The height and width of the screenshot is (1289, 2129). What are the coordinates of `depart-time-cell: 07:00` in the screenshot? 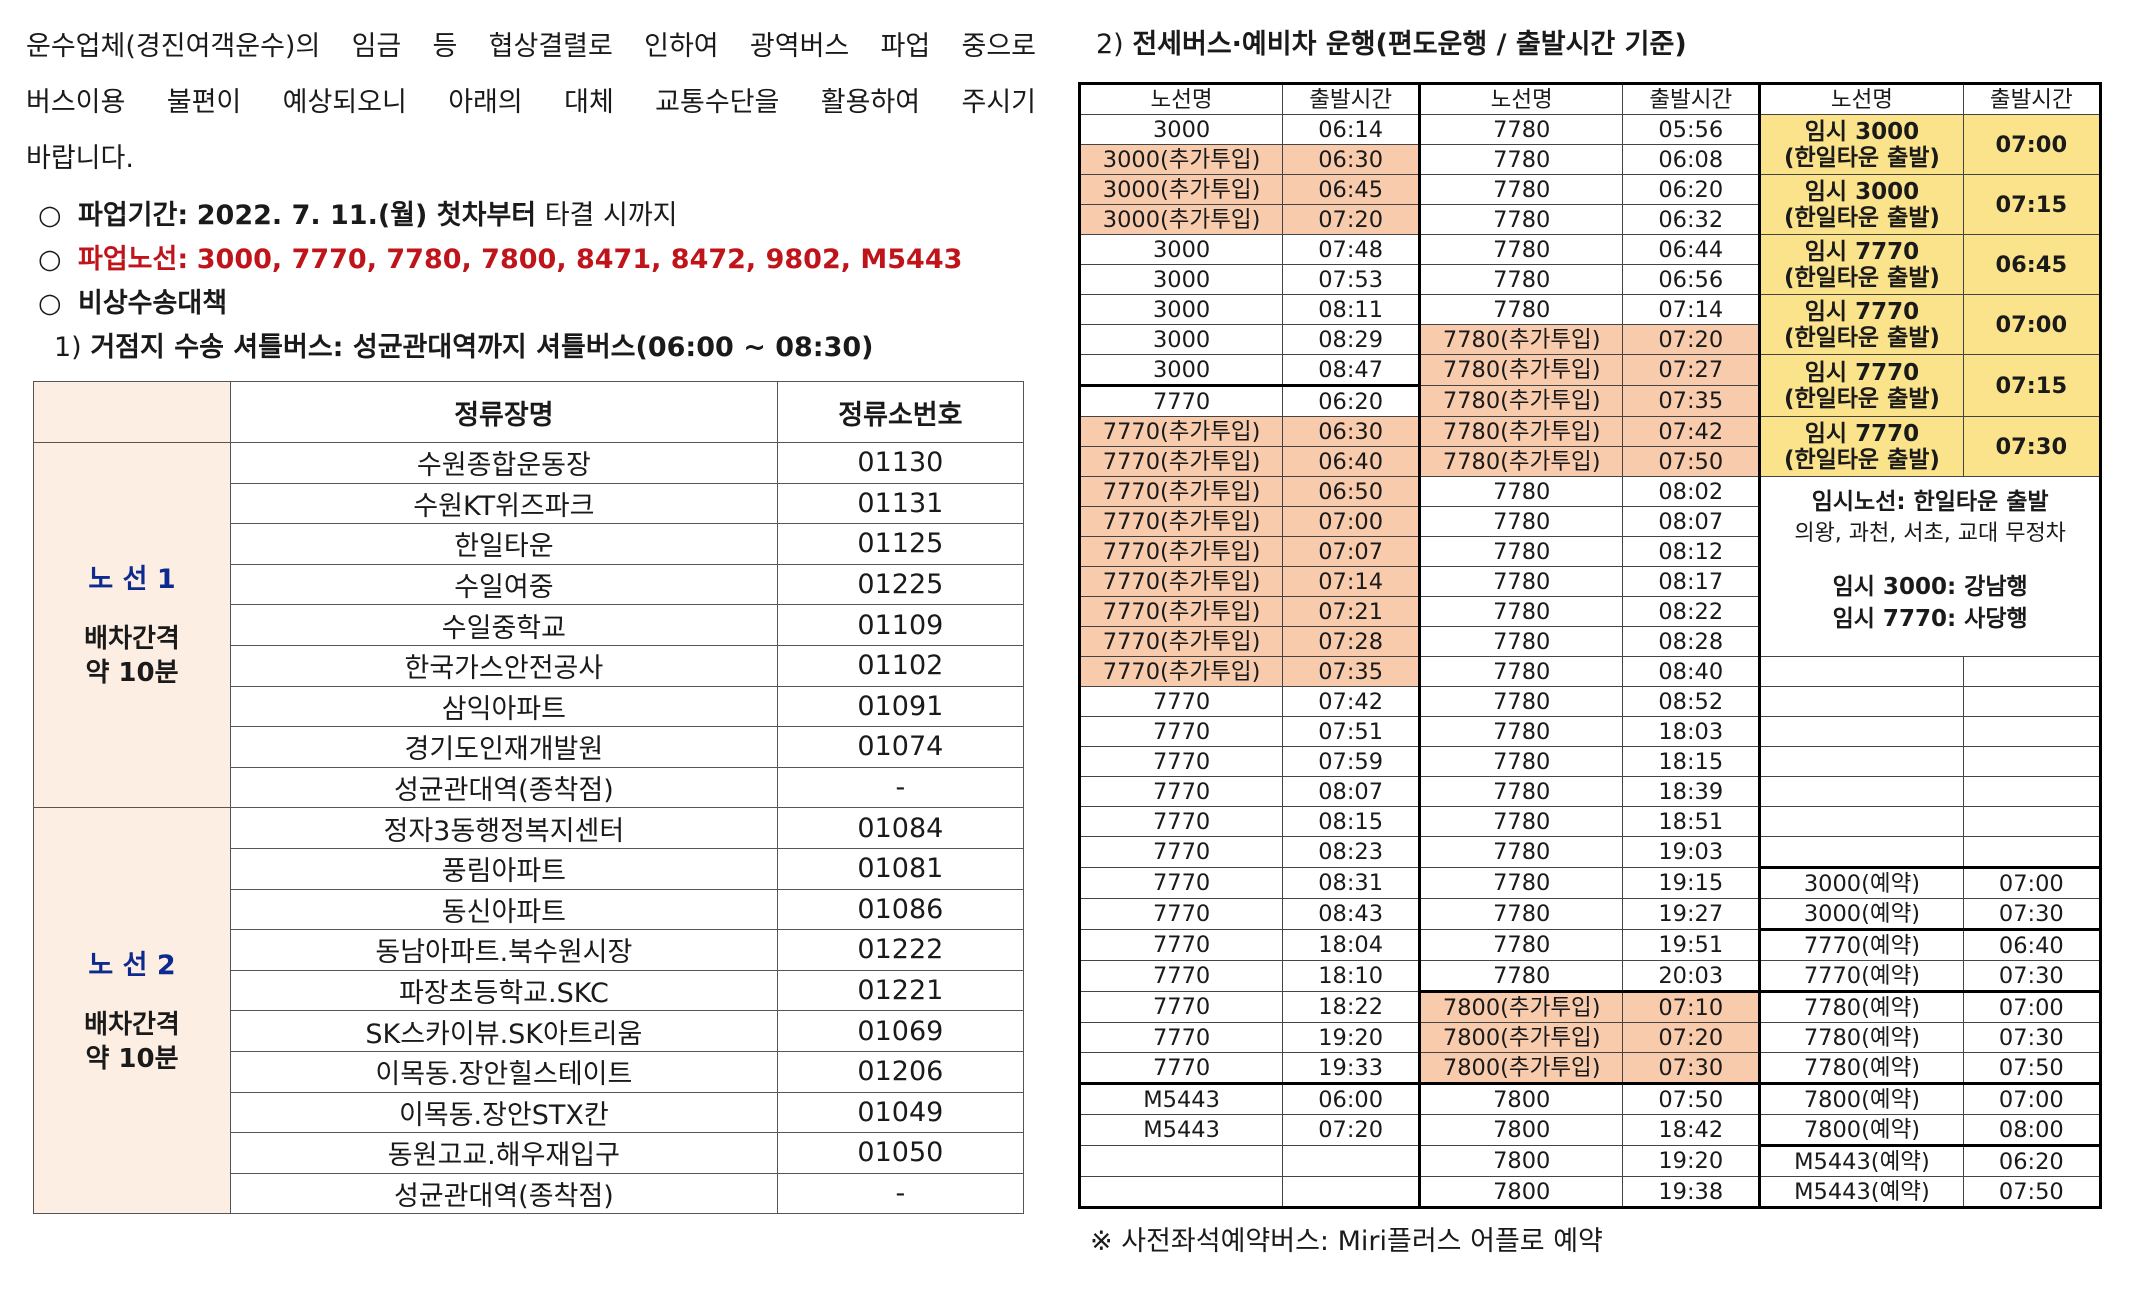 It's located at (1352, 521).